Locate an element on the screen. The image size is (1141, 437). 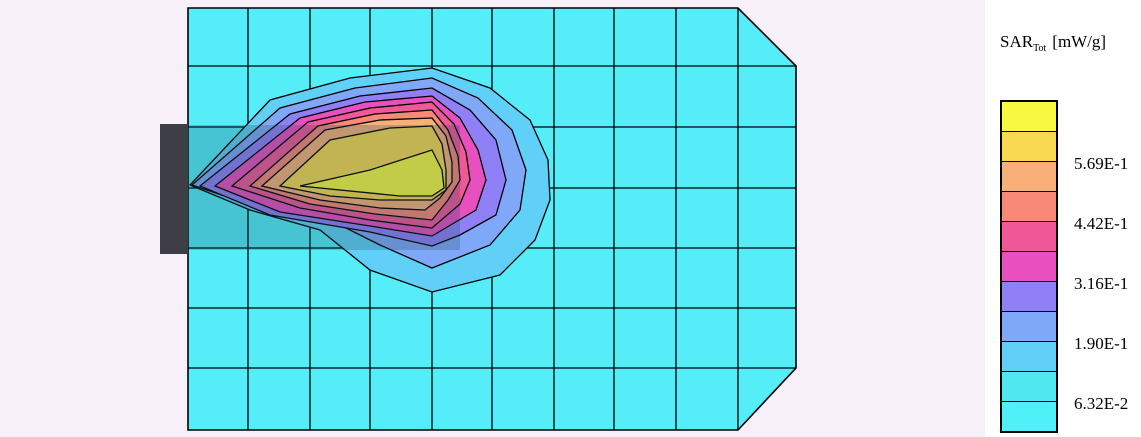
legend-title-unit: [mW/g] is located at coordinates (1079, 41).